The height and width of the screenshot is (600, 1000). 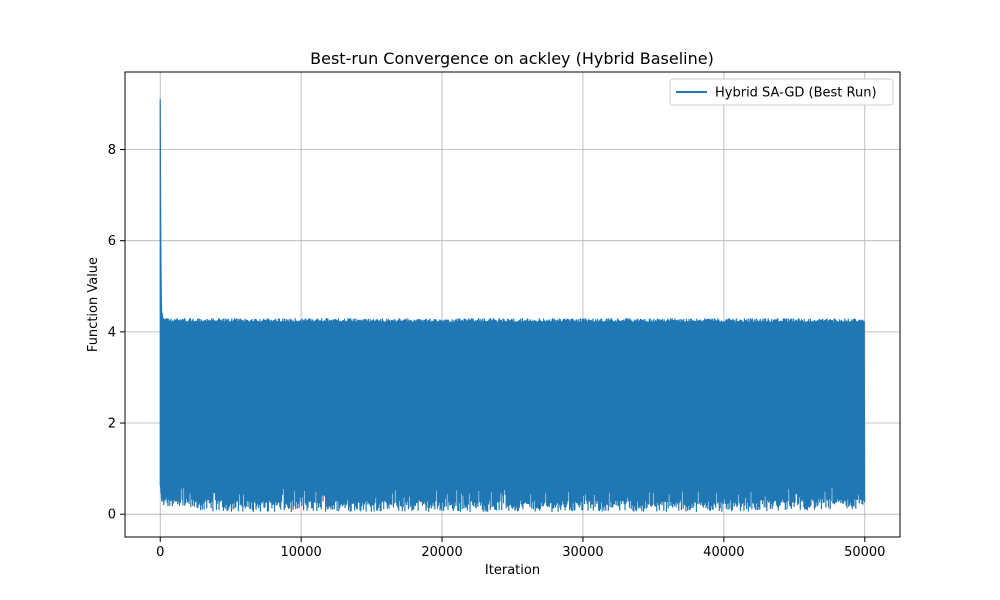 I want to click on y-axis-label: Function Value, so click(x=93, y=304).